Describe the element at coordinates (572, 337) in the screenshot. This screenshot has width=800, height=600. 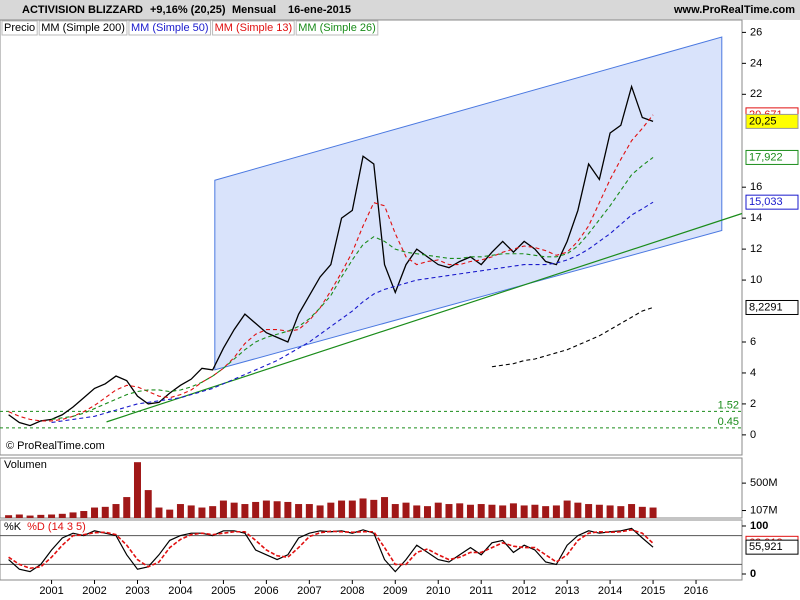
I see `series-line` at that location.